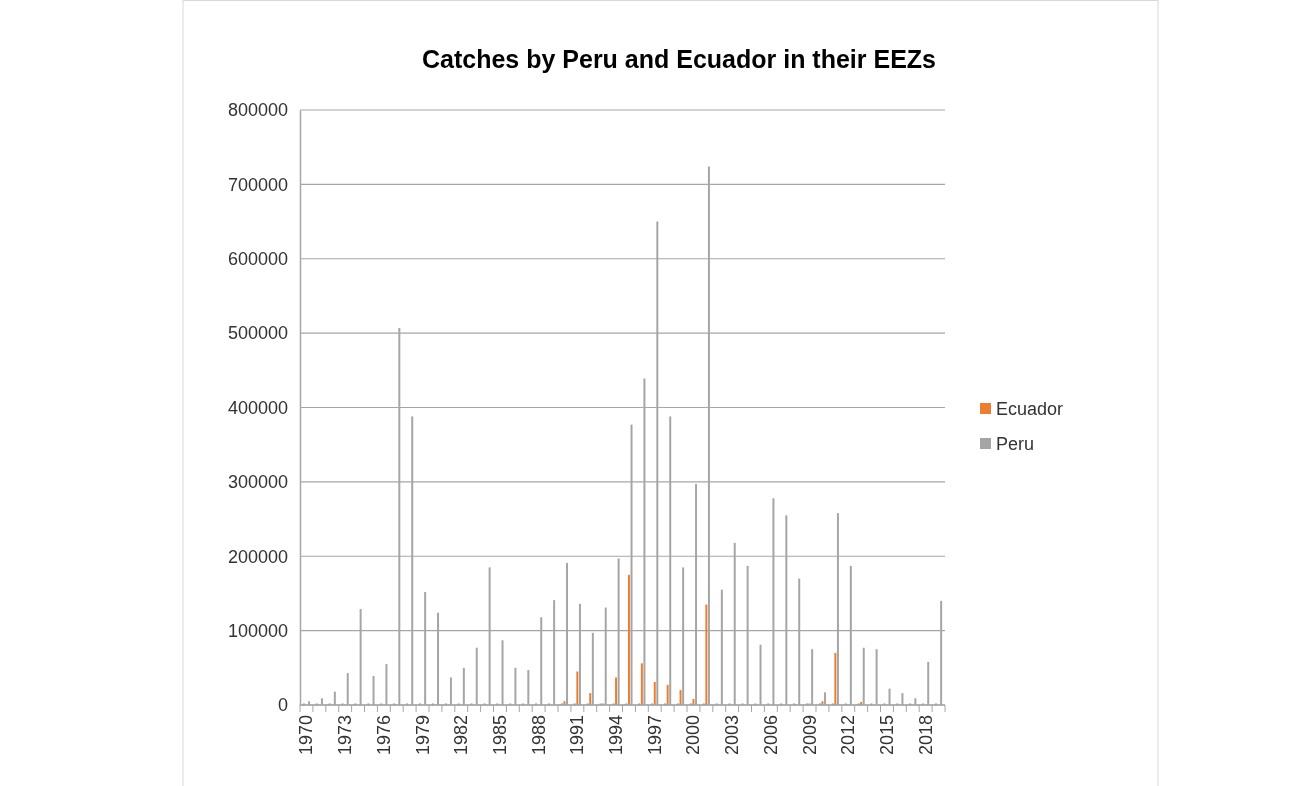 The height and width of the screenshot is (786, 1299). What do you see at coordinates (616, 735) in the screenshot?
I see `x-tick-label: 1994` at bounding box center [616, 735].